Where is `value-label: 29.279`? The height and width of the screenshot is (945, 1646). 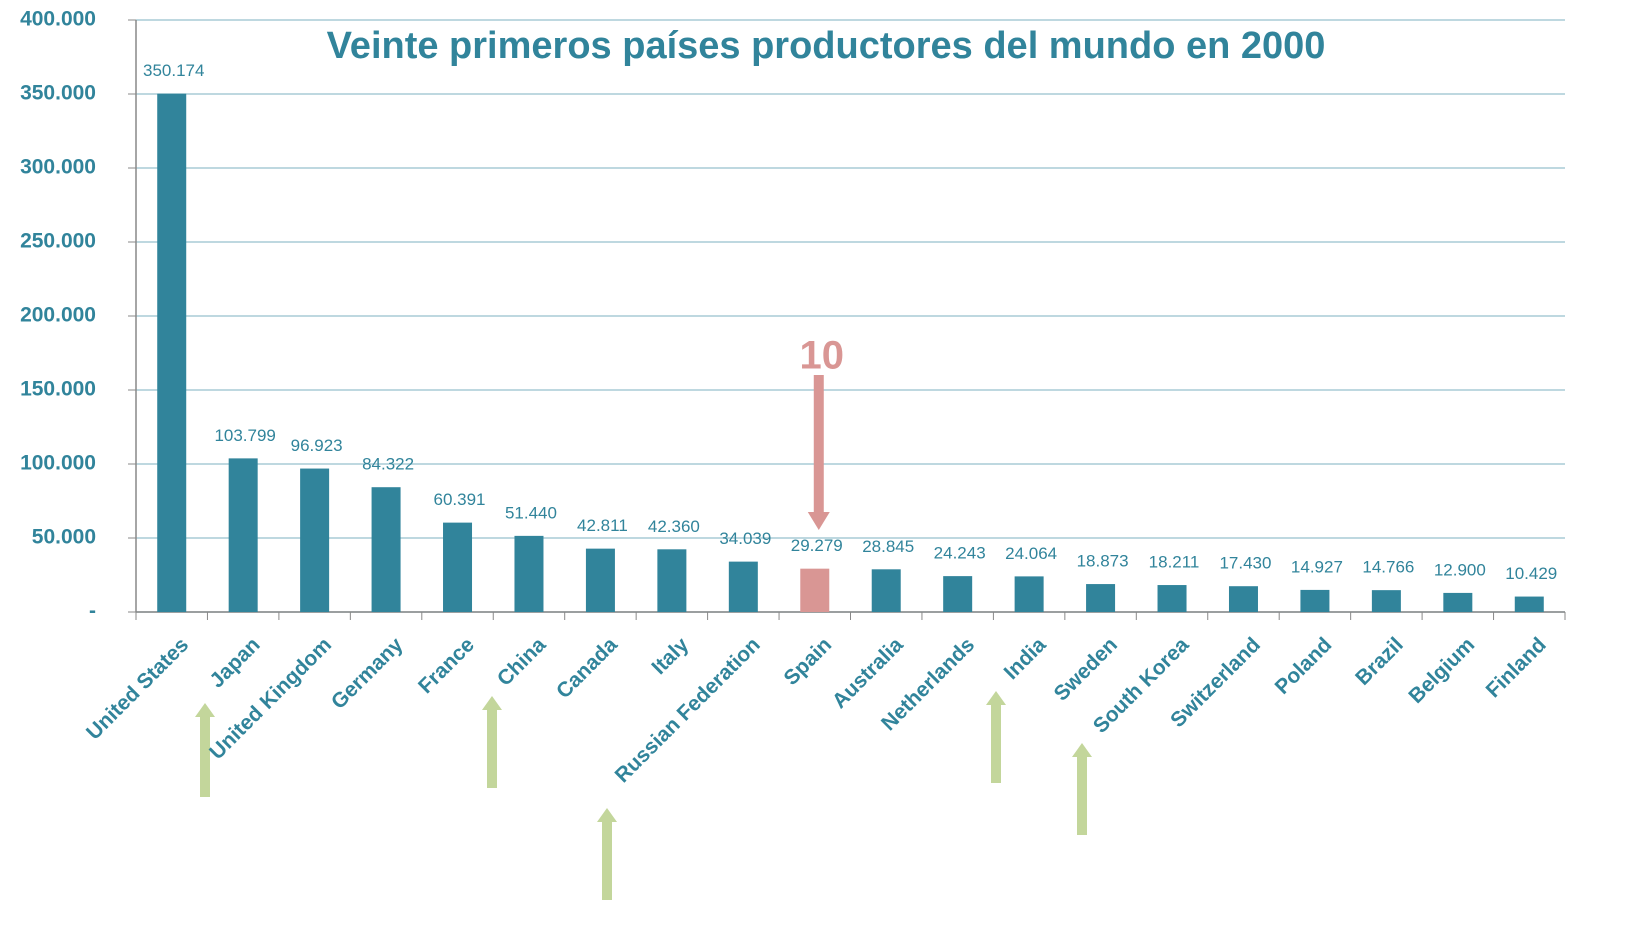
value-label: 29.279 is located at coordinates (817, 545).